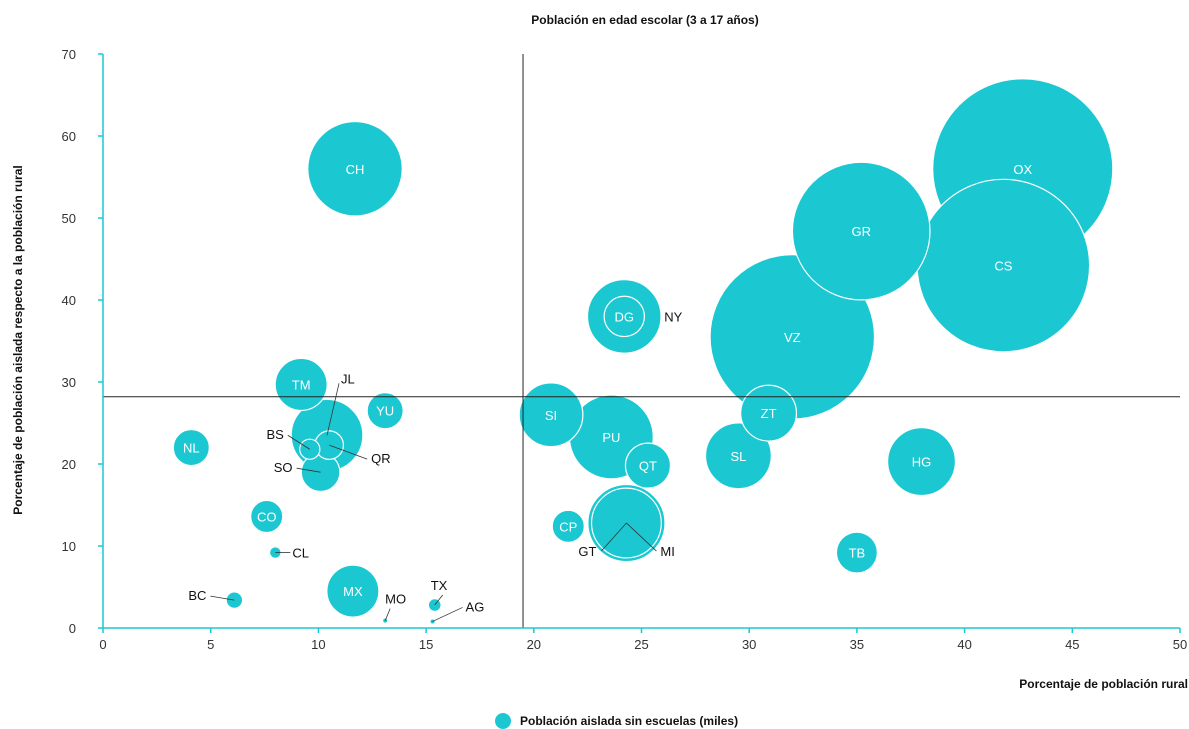  Describe the element at coordinates (275, 434) in the screenshot. I see `bubble-label-bs: BS` at that location.